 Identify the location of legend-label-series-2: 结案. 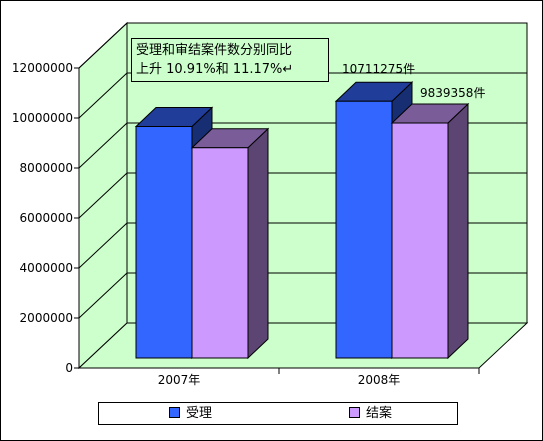
(379, 413).